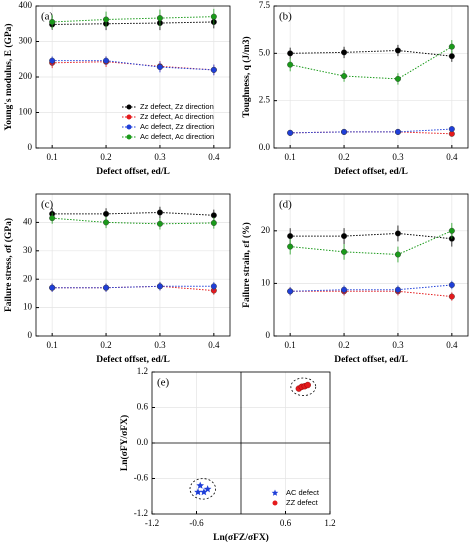  I want to click on y-tick-label: 1.2, so click(142, 371).